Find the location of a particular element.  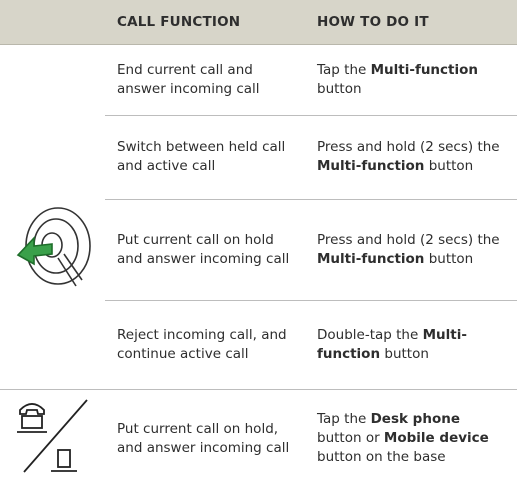

function-cell: Switch between held call and active call is located at coordinates (211, 157).